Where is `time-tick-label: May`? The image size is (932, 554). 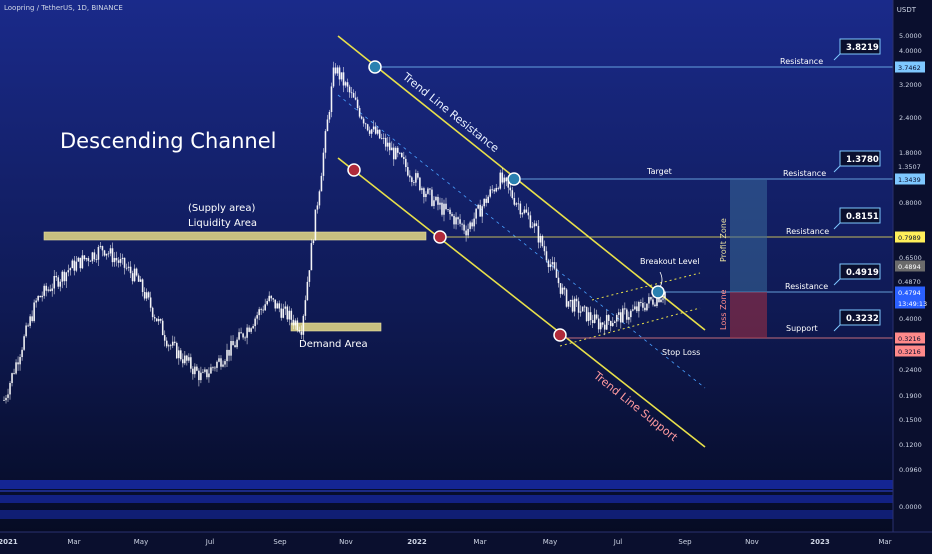
time-tick-label: May is located at coordinates (141, 542).